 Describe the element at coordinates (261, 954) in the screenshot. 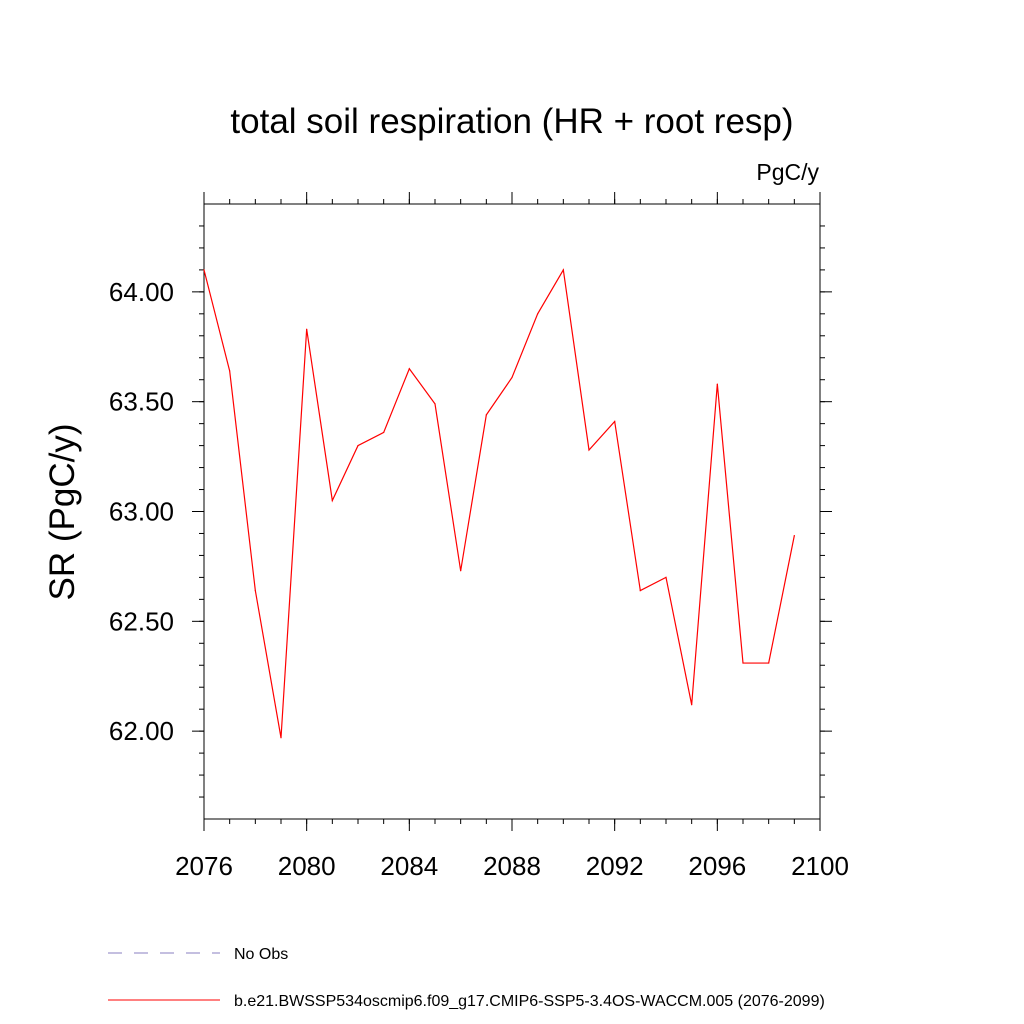

I see `legend-label: No Obs` at that location.